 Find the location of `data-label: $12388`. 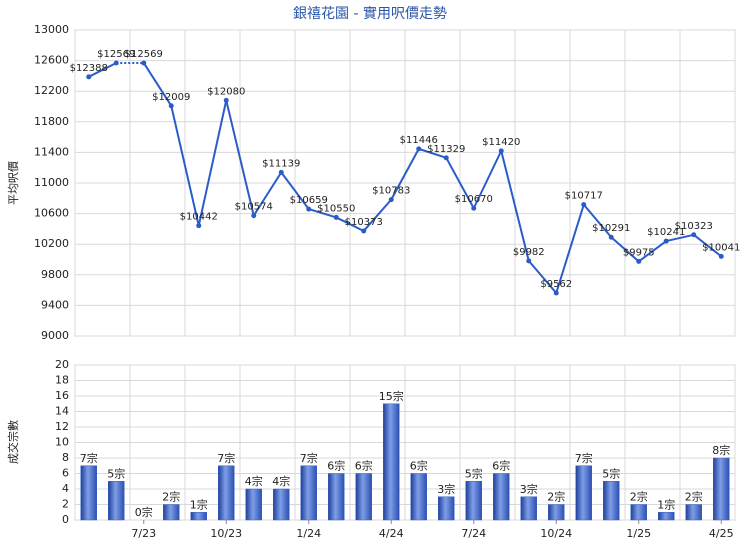

data-label: $12388 is located at coordinates (89, 68).